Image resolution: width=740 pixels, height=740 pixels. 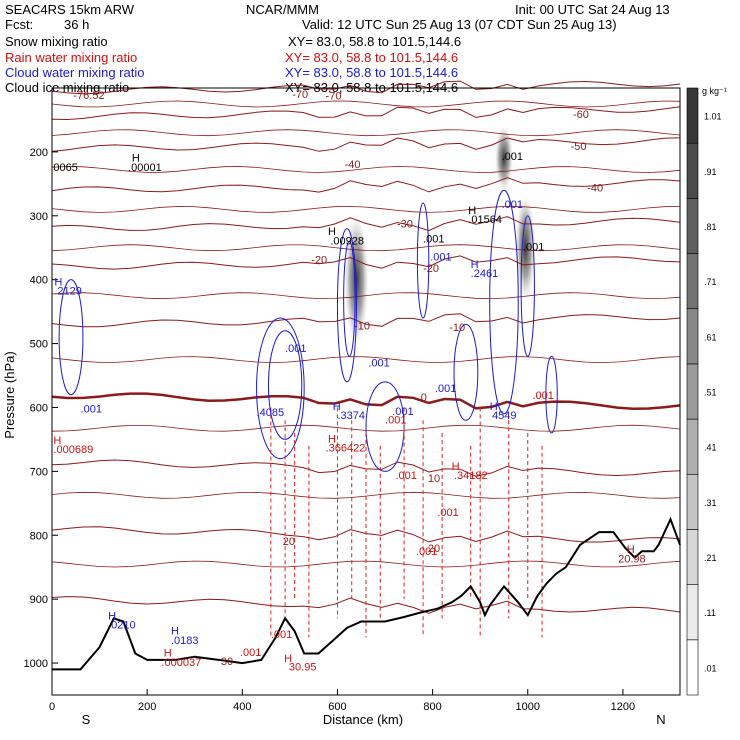 What do you see at coordinates (185, 641) in the screenshot?
I see `contour-label: .0183` at bounding box center [185, 641].